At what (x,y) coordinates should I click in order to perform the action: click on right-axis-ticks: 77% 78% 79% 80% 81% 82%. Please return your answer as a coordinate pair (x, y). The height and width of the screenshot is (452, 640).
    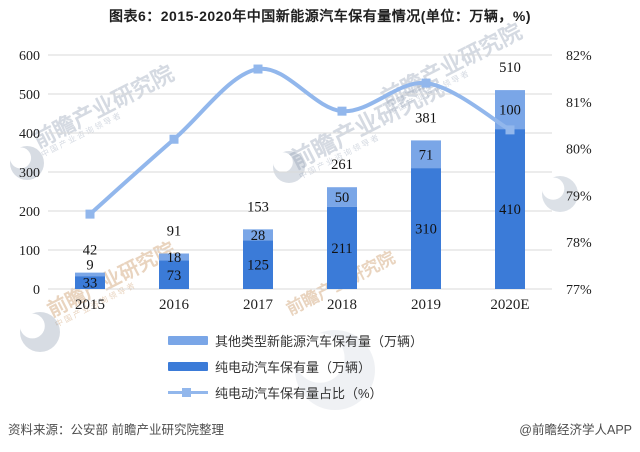
    Looking at the image, I should click on (579, 173).